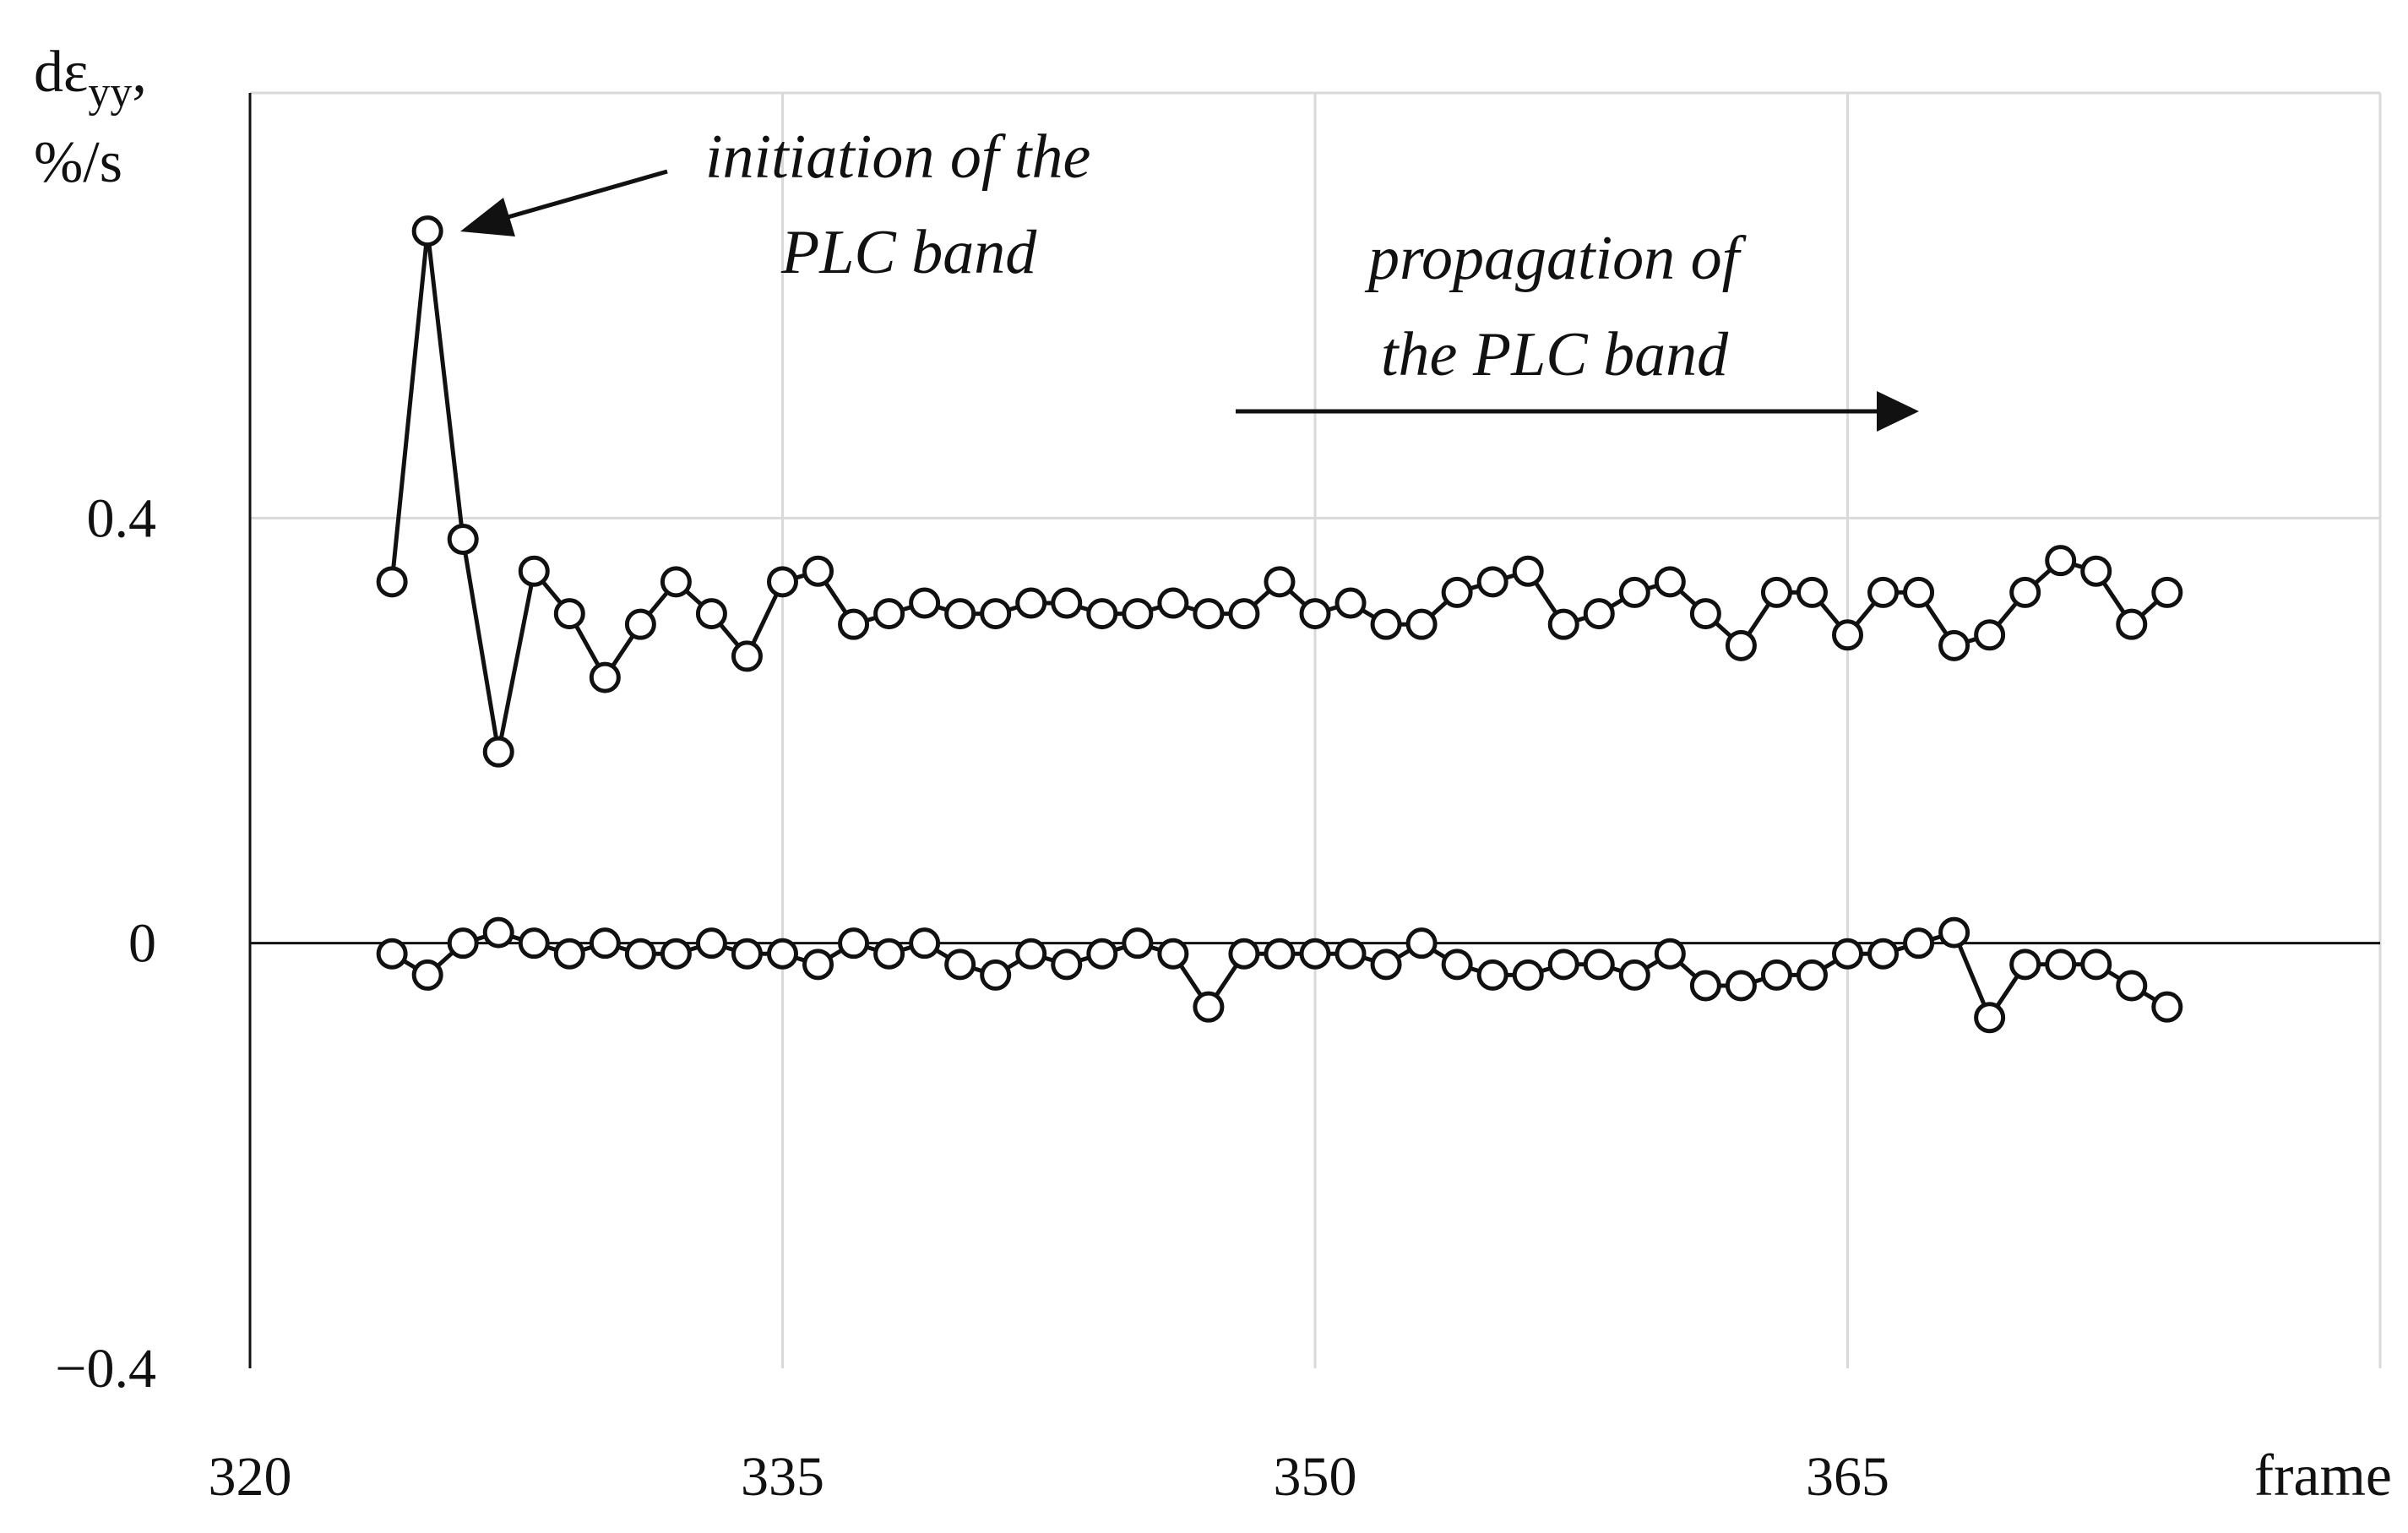 The width and height of the screenshot is (2408, 1533). I want to click on y-axis-label-unit: %/s, so click(78, 162).